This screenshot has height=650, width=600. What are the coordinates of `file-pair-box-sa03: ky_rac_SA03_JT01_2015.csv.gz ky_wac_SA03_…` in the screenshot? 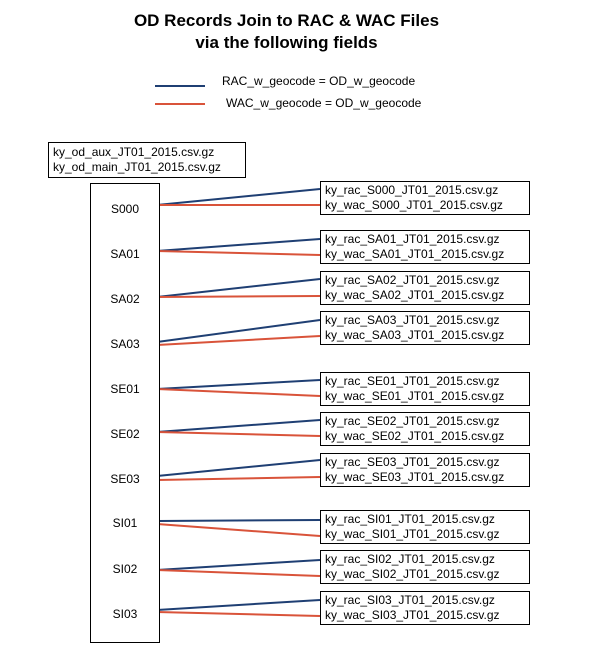 It's located at (425, 328).